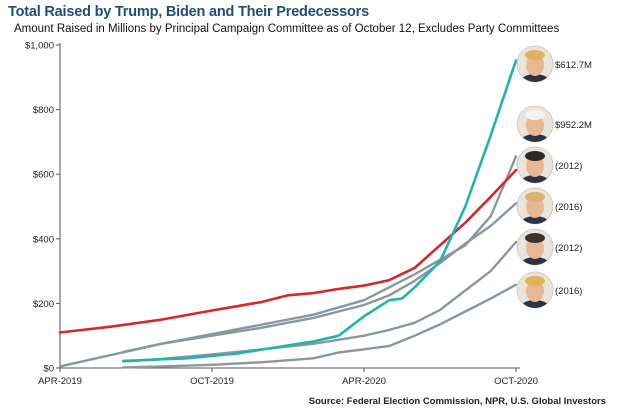 This screenshot has width=634, height=414. What do you see at coordinates (60, 381) in the screenshot?
I see `x-tick-label: APR-2019` at bounding box center [60, 381].